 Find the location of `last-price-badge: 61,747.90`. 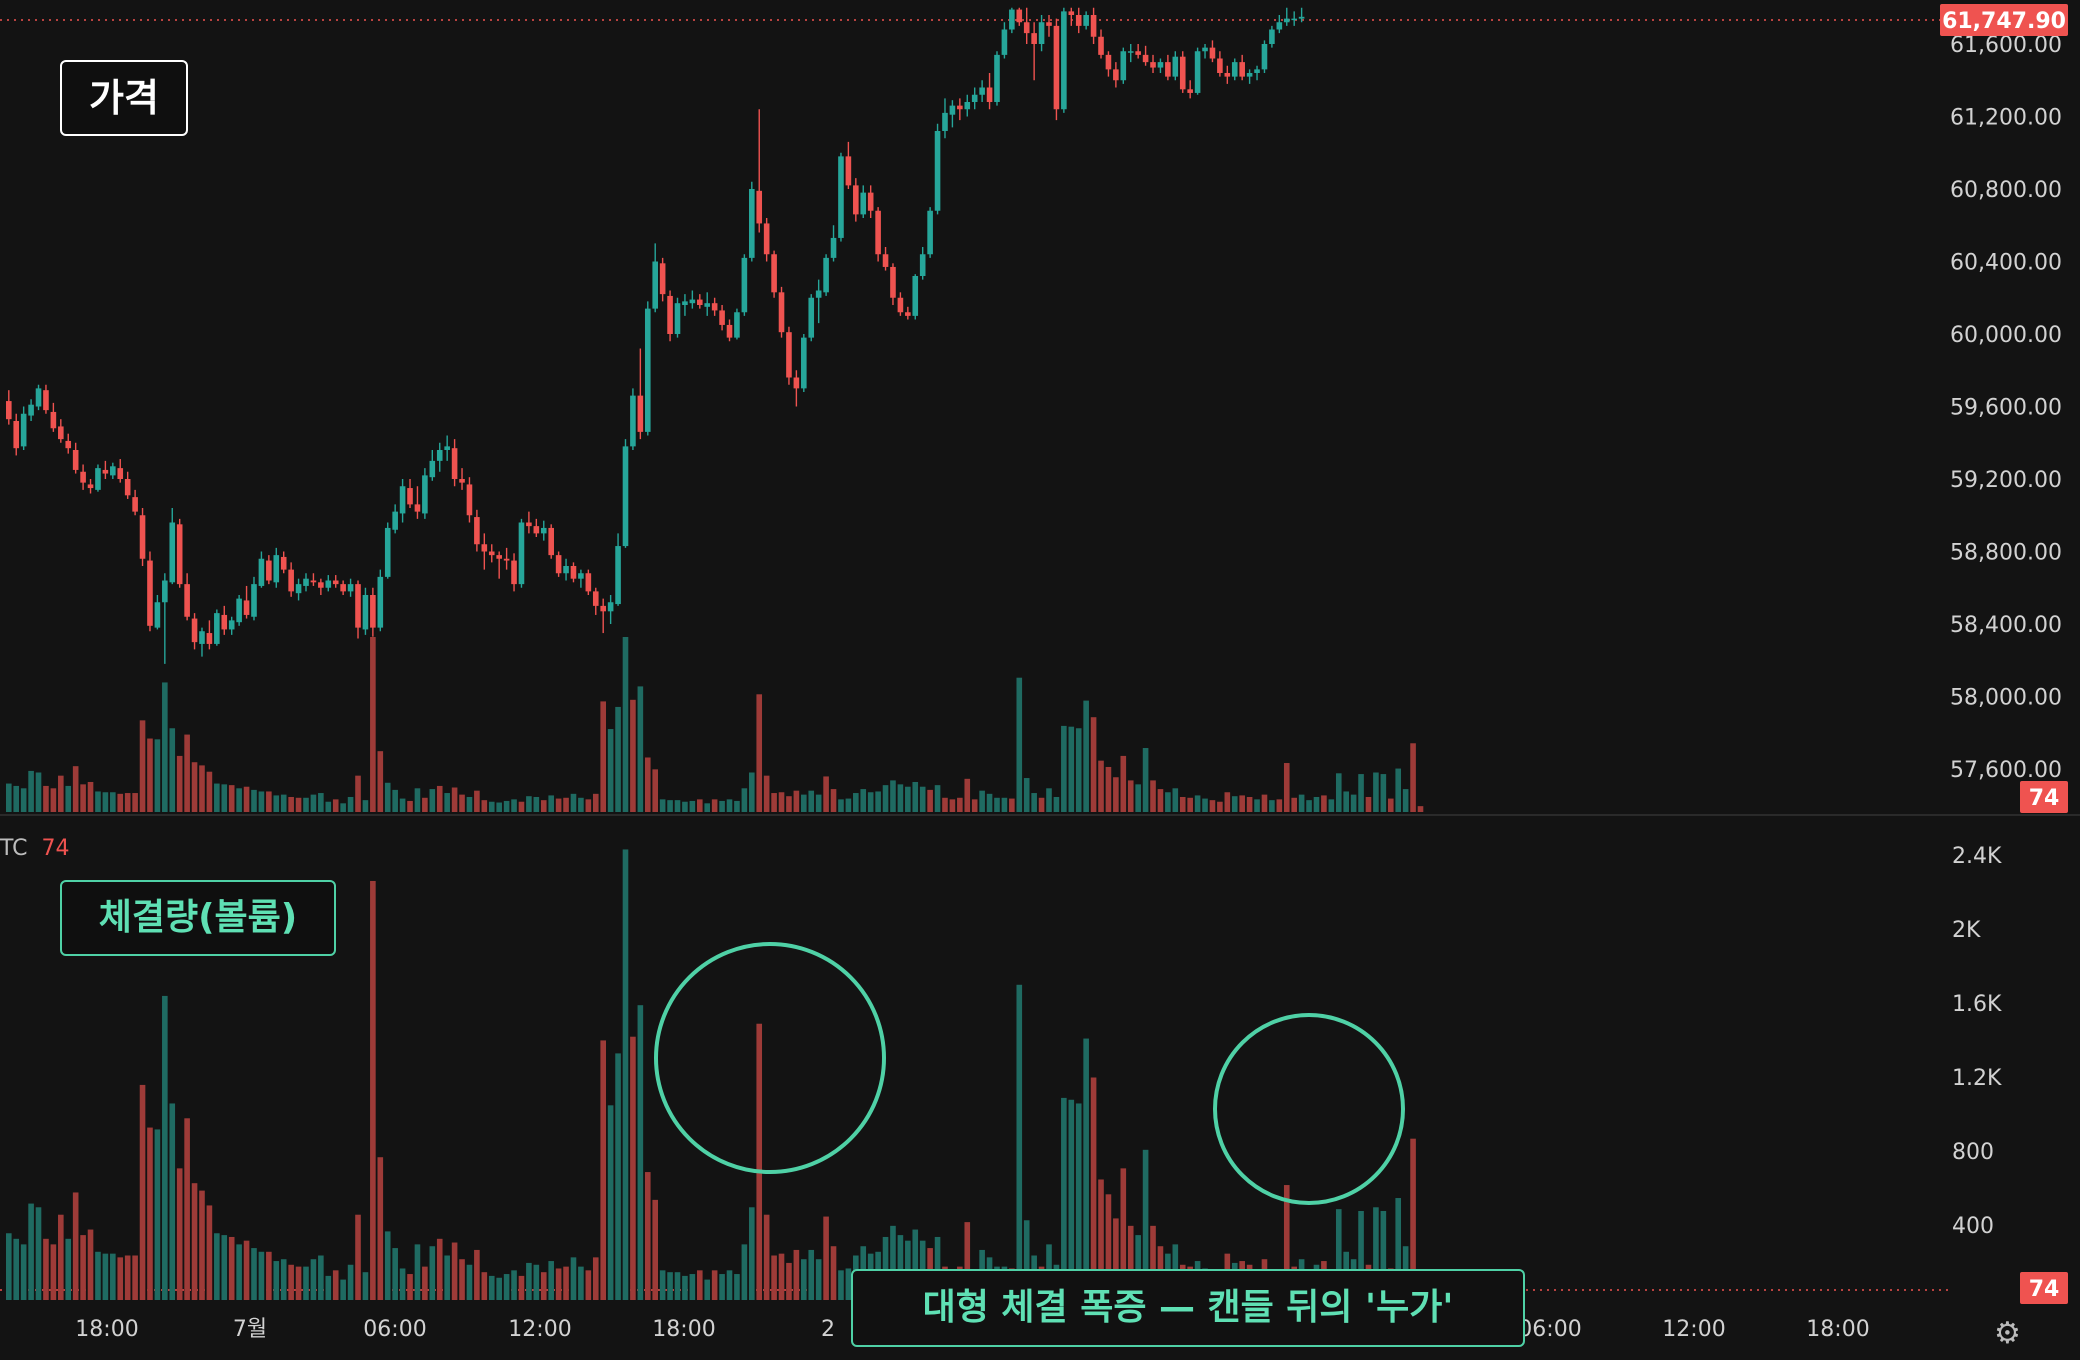

last-price-badge: 61,747.90 is located at coordinates (2004, 20).